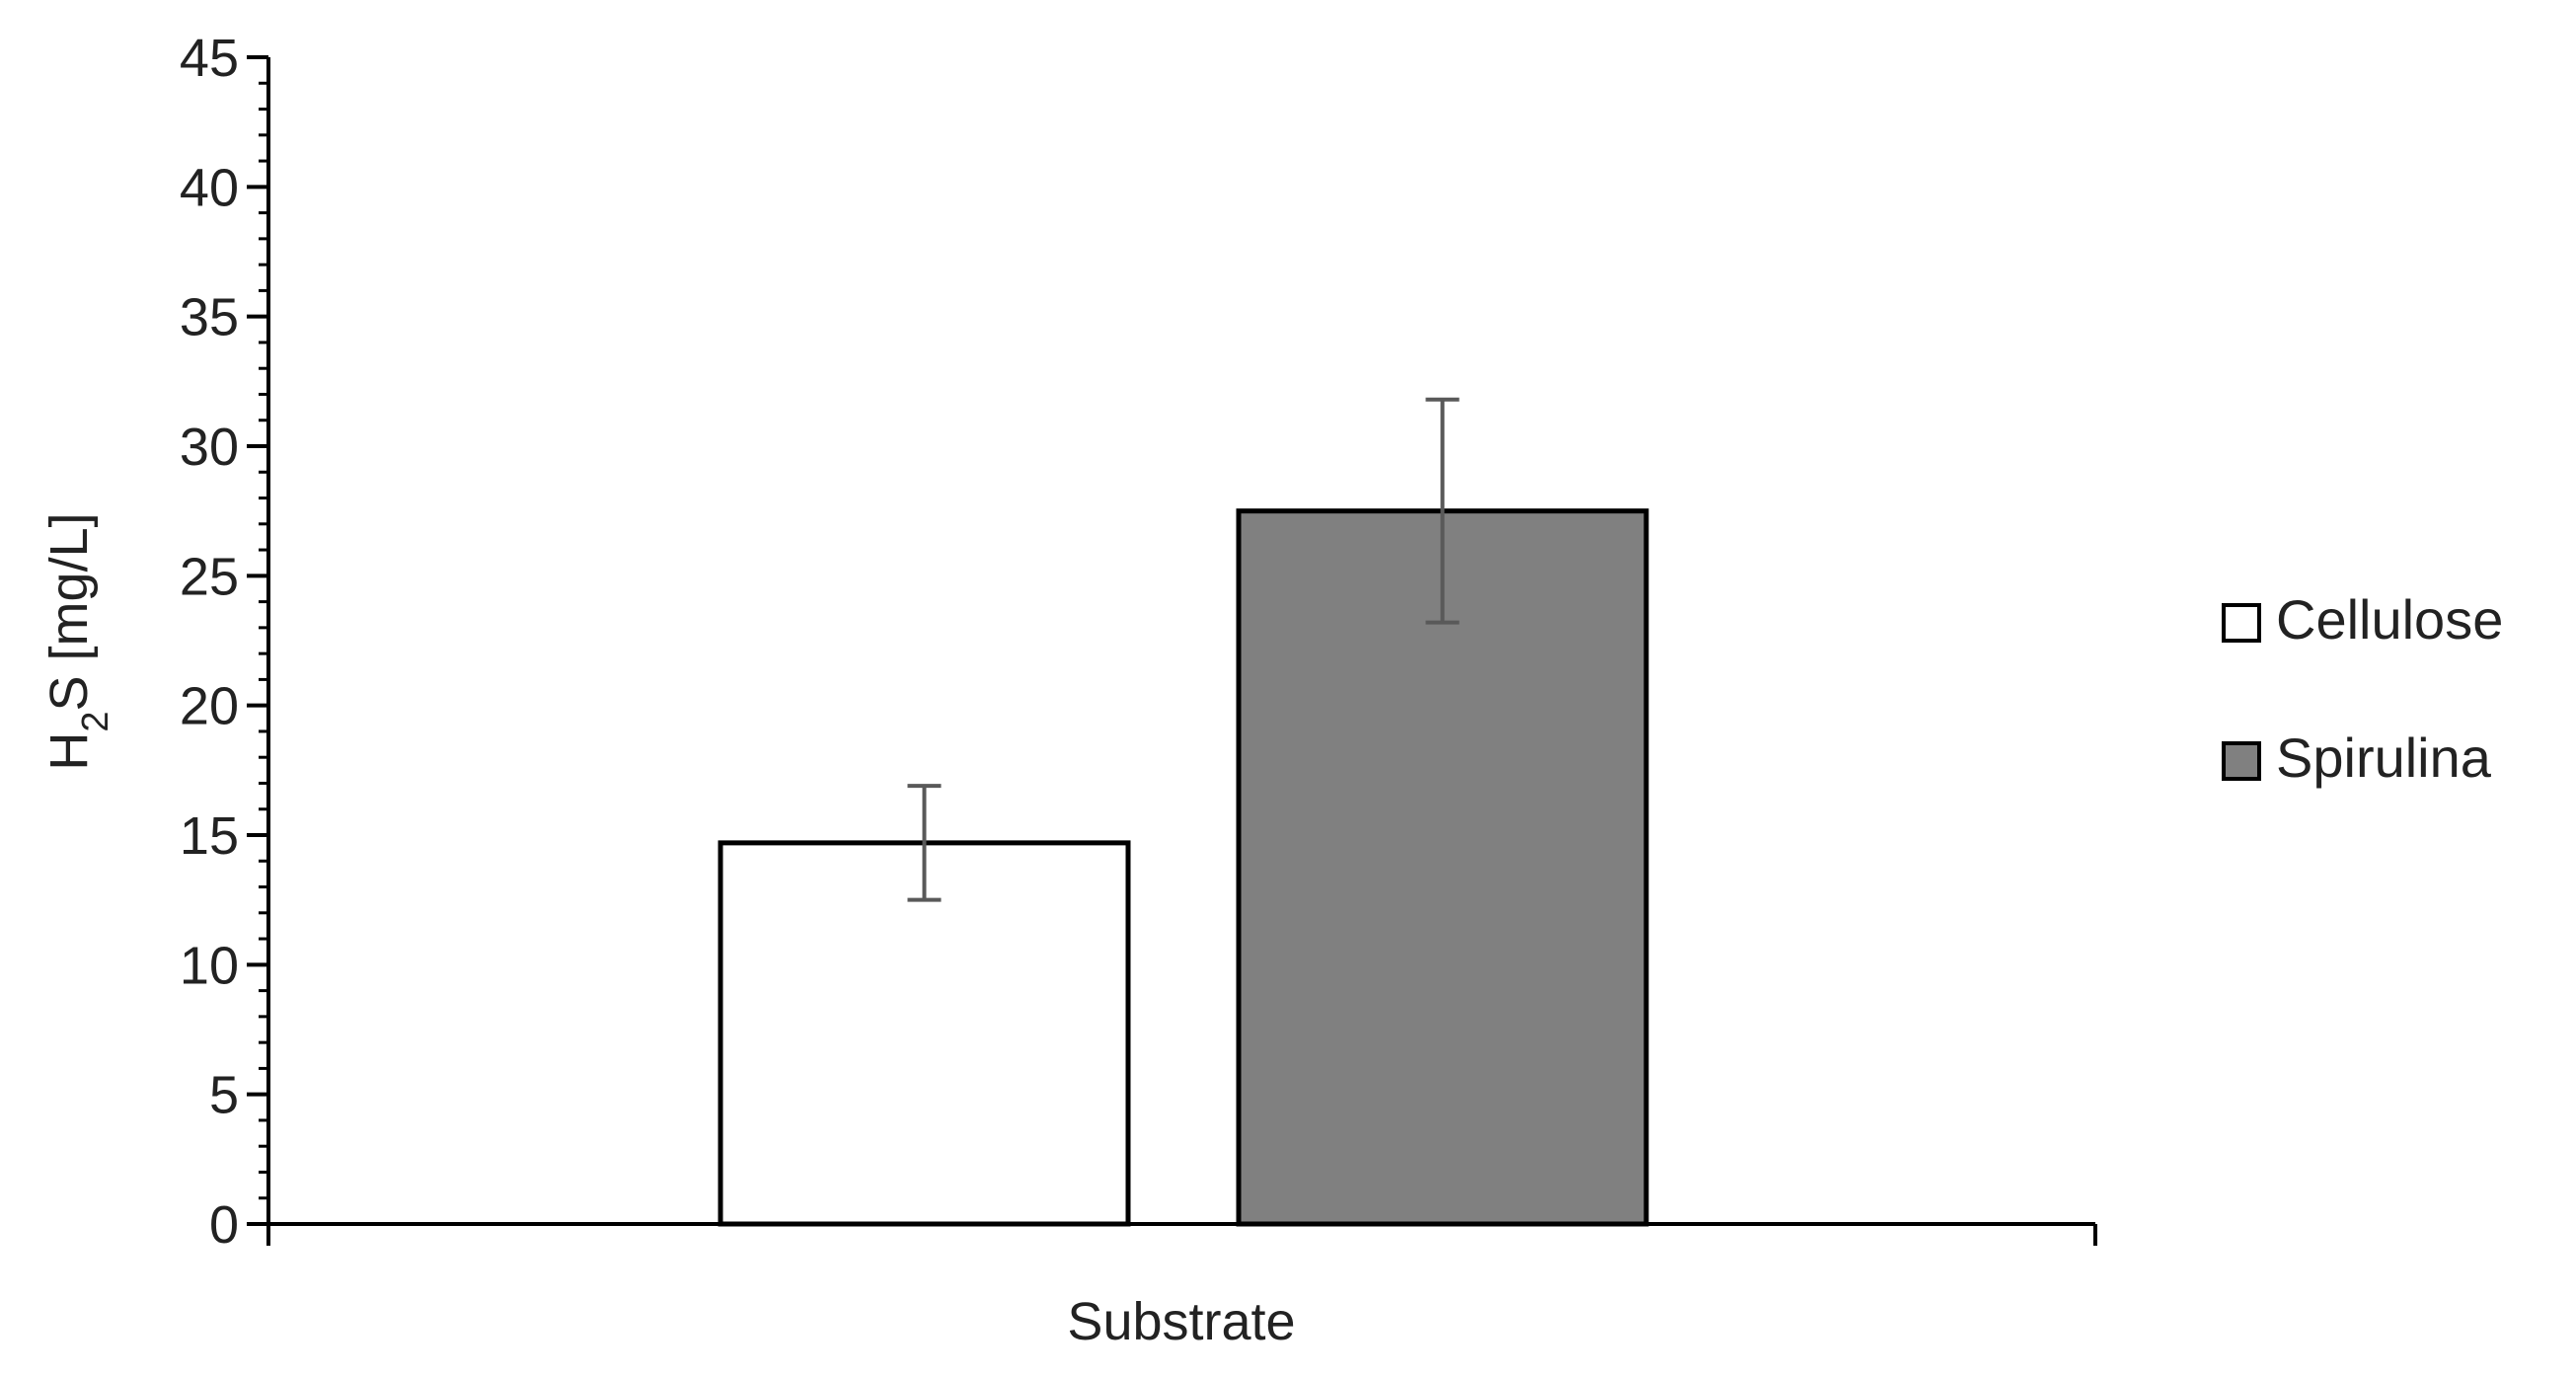 This screenshot has height=1377, width=2576. I want to click on y-tick-label: 20, so click(209, 706).